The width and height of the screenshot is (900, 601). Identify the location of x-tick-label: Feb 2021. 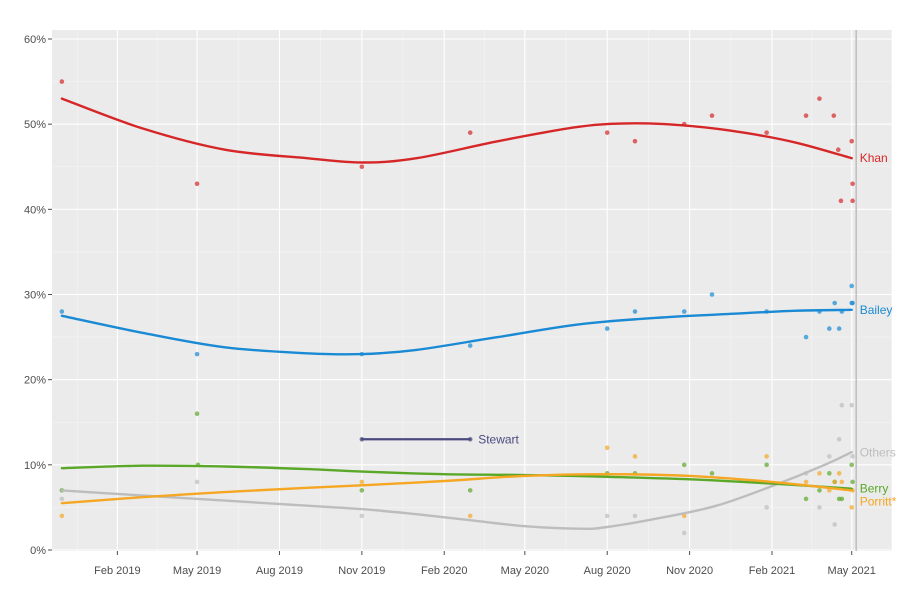
(772, 571).